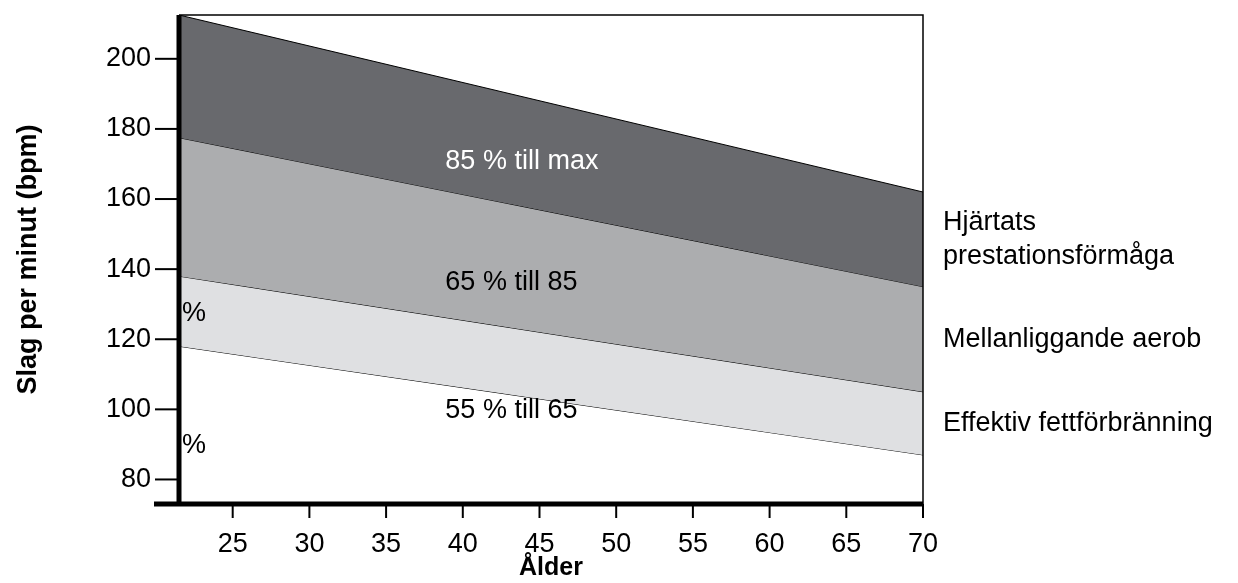 This screenshot has height=583, width=1238. What do you see at coordinates (846, 543) in the screenshot?
I see `x-tick-label: 65` at bounding box center [846, 543].